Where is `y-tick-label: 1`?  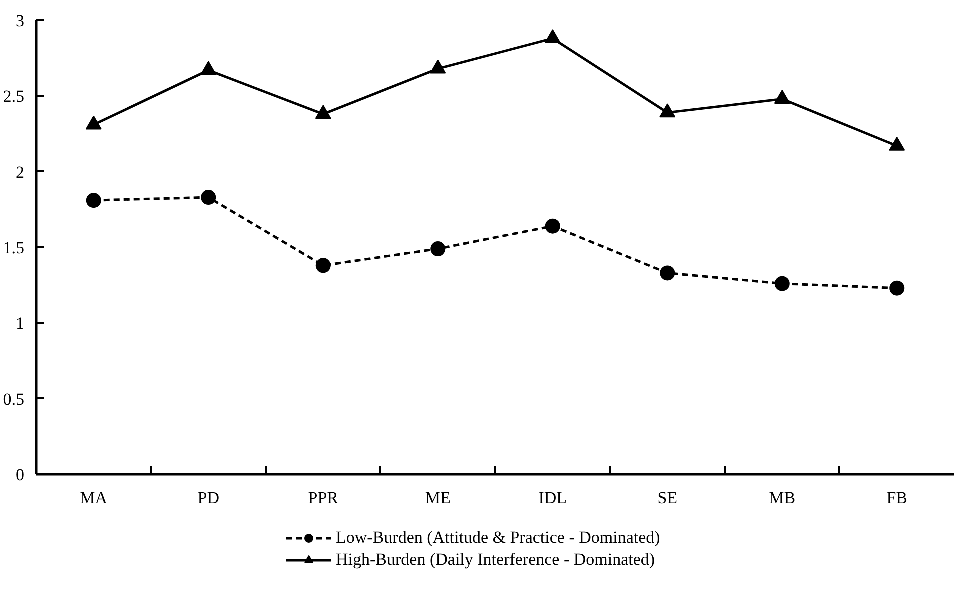 y-tick-label: 1 is located at coordinates (20, 324).